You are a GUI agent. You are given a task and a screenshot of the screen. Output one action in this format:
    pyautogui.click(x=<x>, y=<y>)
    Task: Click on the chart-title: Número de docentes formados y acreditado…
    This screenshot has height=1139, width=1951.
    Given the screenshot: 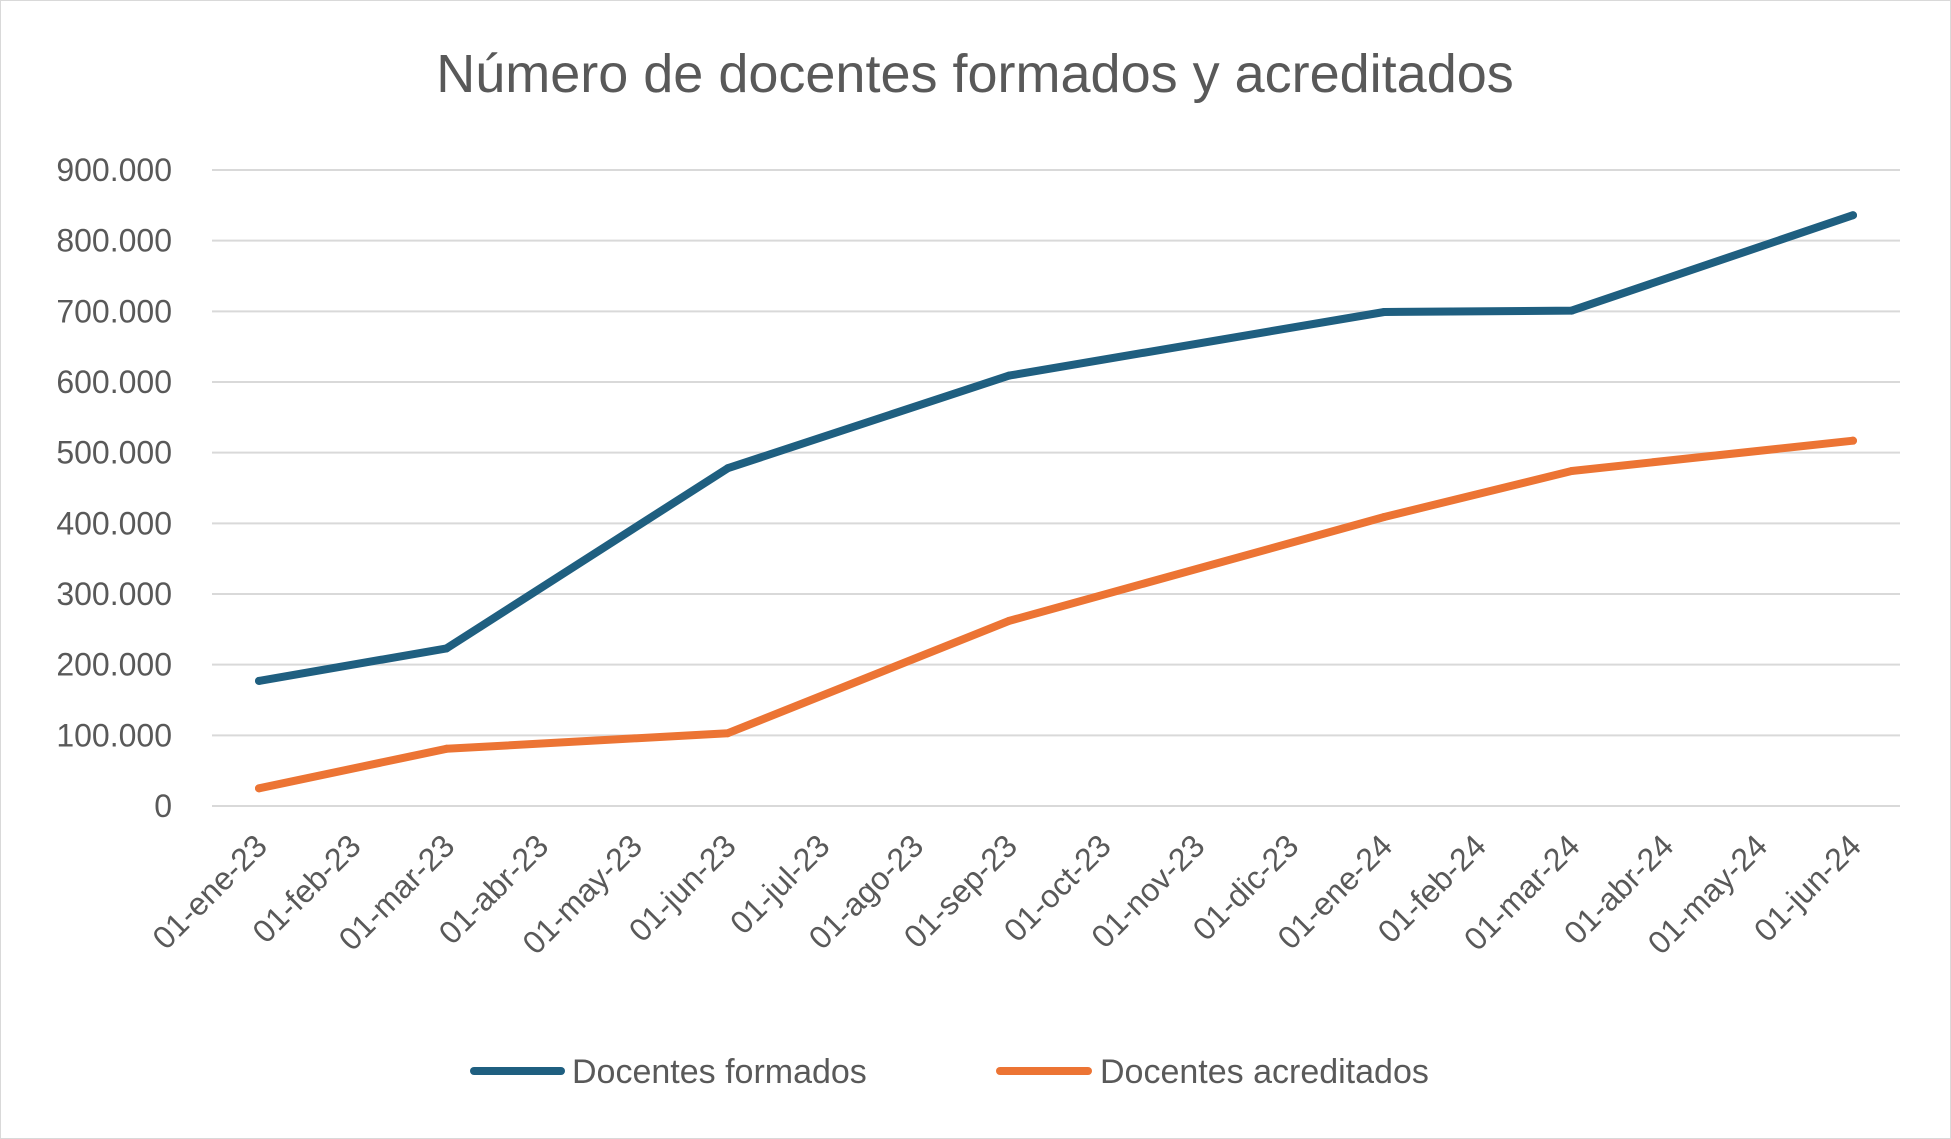 What is the action you would take?
    pyautogui.click(x=975, y=74)
    